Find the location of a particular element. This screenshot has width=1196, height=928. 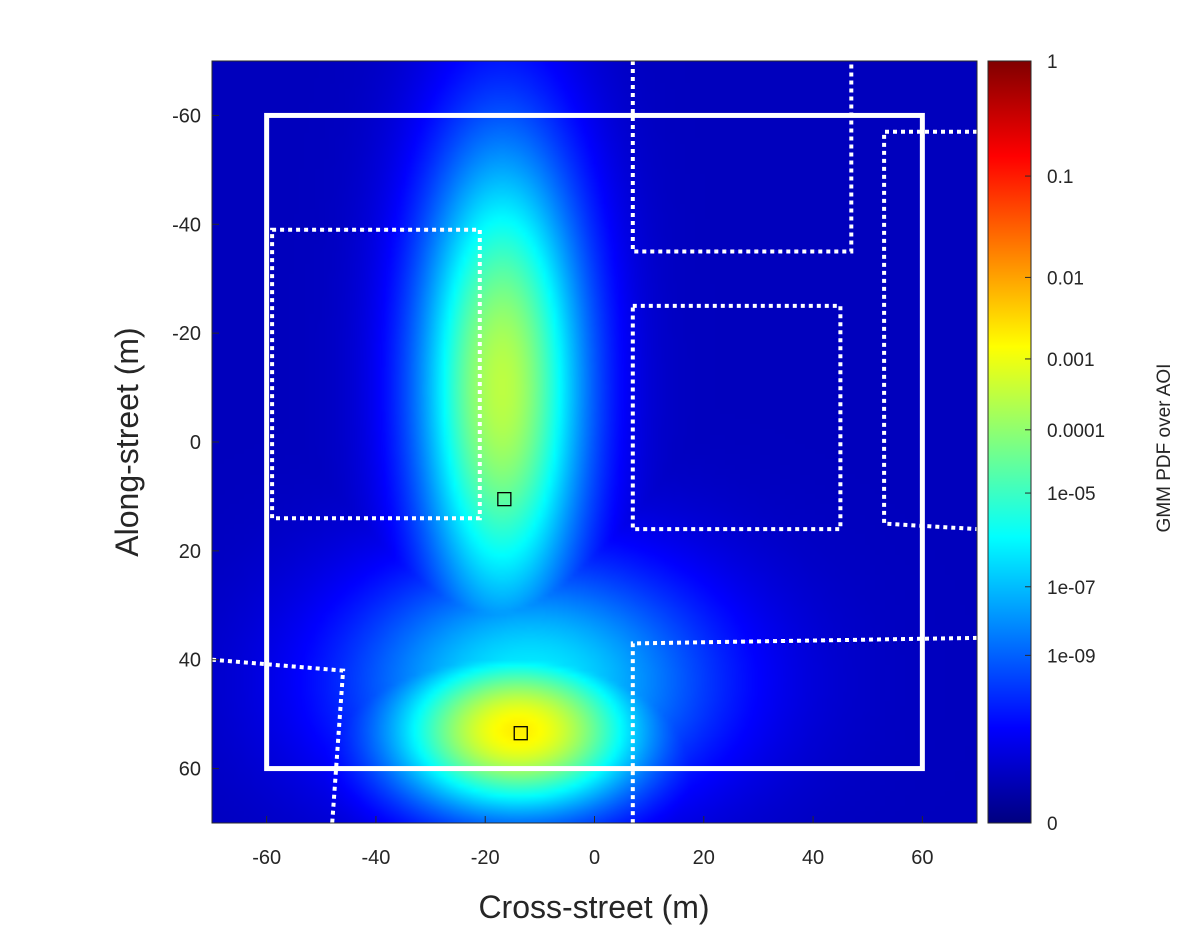

colorbar-tick-label: 0.0001 is located at coordinates (1076, 431).